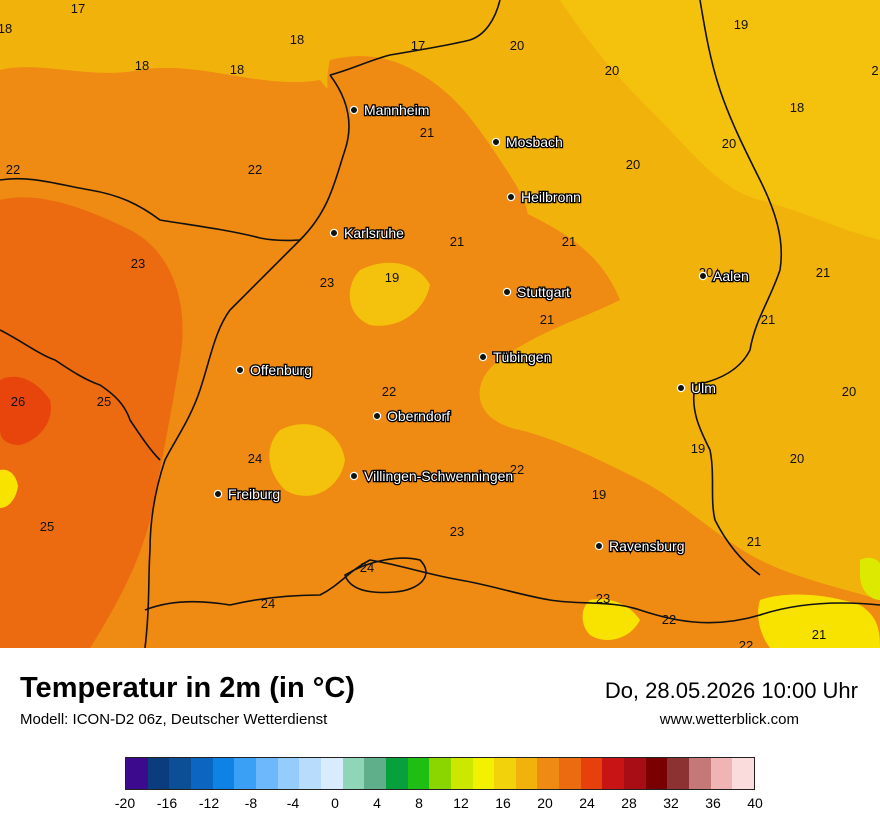 This screenshot has height=830, width=880. I want to click on website-link: www.wetterblick.com, so click(729, 719).